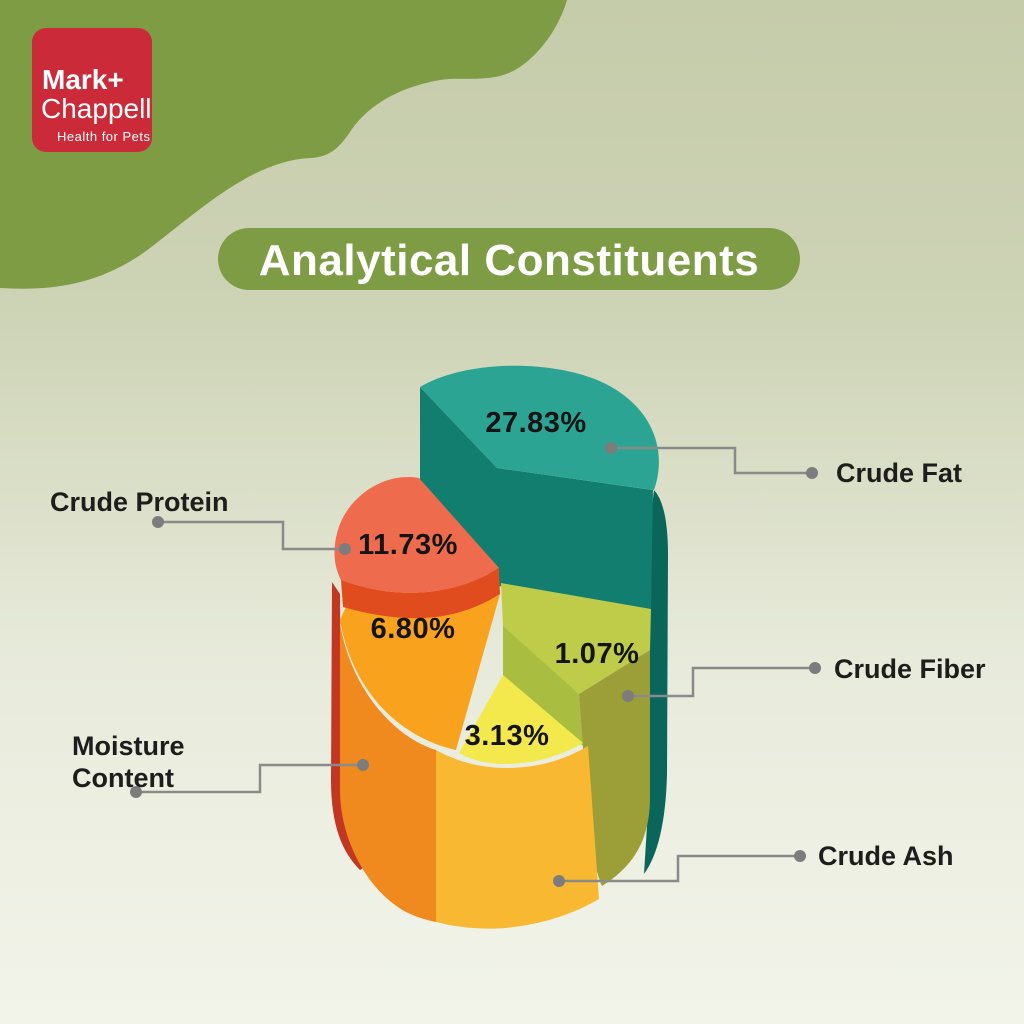 The width and height of the screenshot is (1024, 1024). What do you see at coordinates (96, 108) in the screenshot?
I see `logo-name-line2: Chappell` at bounding box center [96, 108].